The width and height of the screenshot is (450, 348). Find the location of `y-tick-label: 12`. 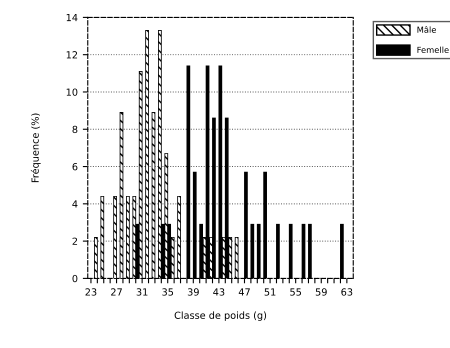

y-tick-label: 12 is located at coordinates (72, 54).